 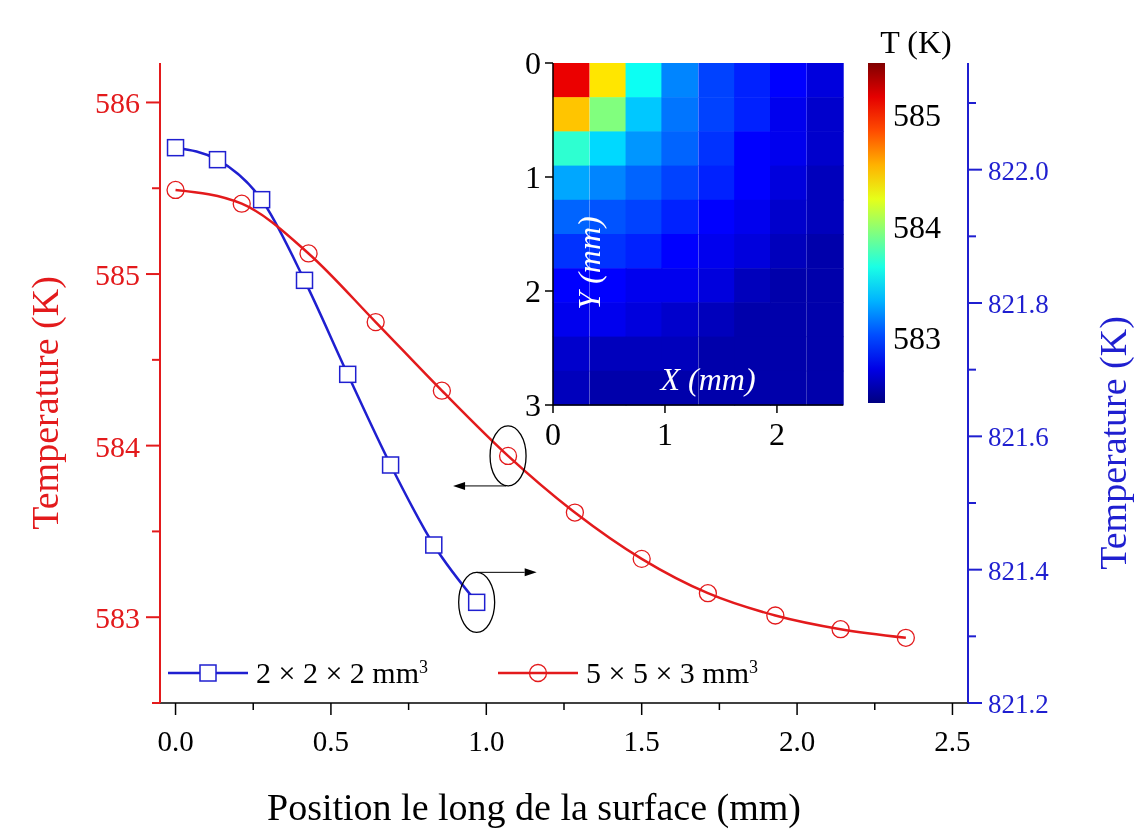 What do you see at coordinates (117, 103) in the screenshot?
I see `y-tick-label: 586` at bounding box center [117, 103].